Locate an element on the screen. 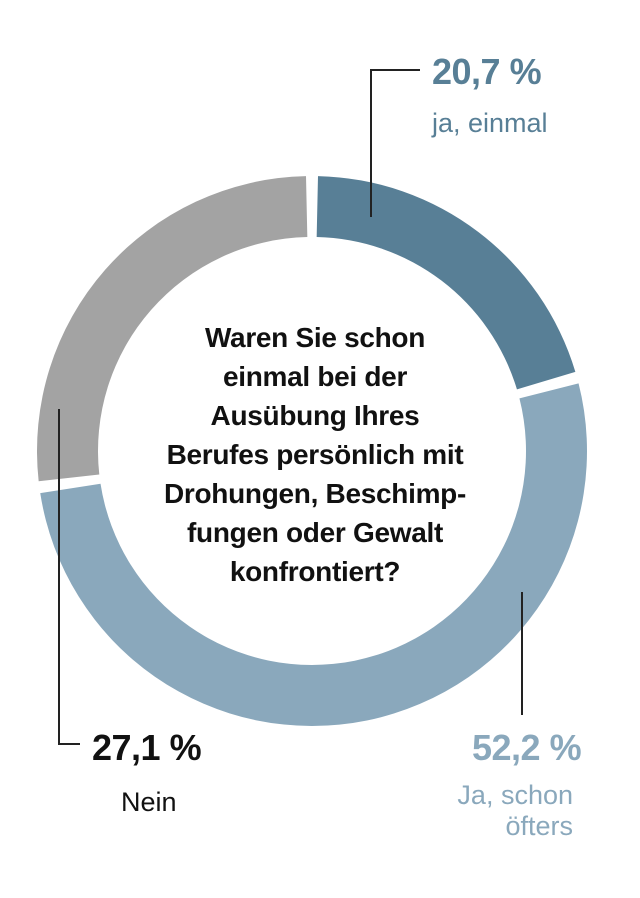 The image size is (640, 898). value-label-ja-einmal: 20,7 % is located at coordinates (487, 71).